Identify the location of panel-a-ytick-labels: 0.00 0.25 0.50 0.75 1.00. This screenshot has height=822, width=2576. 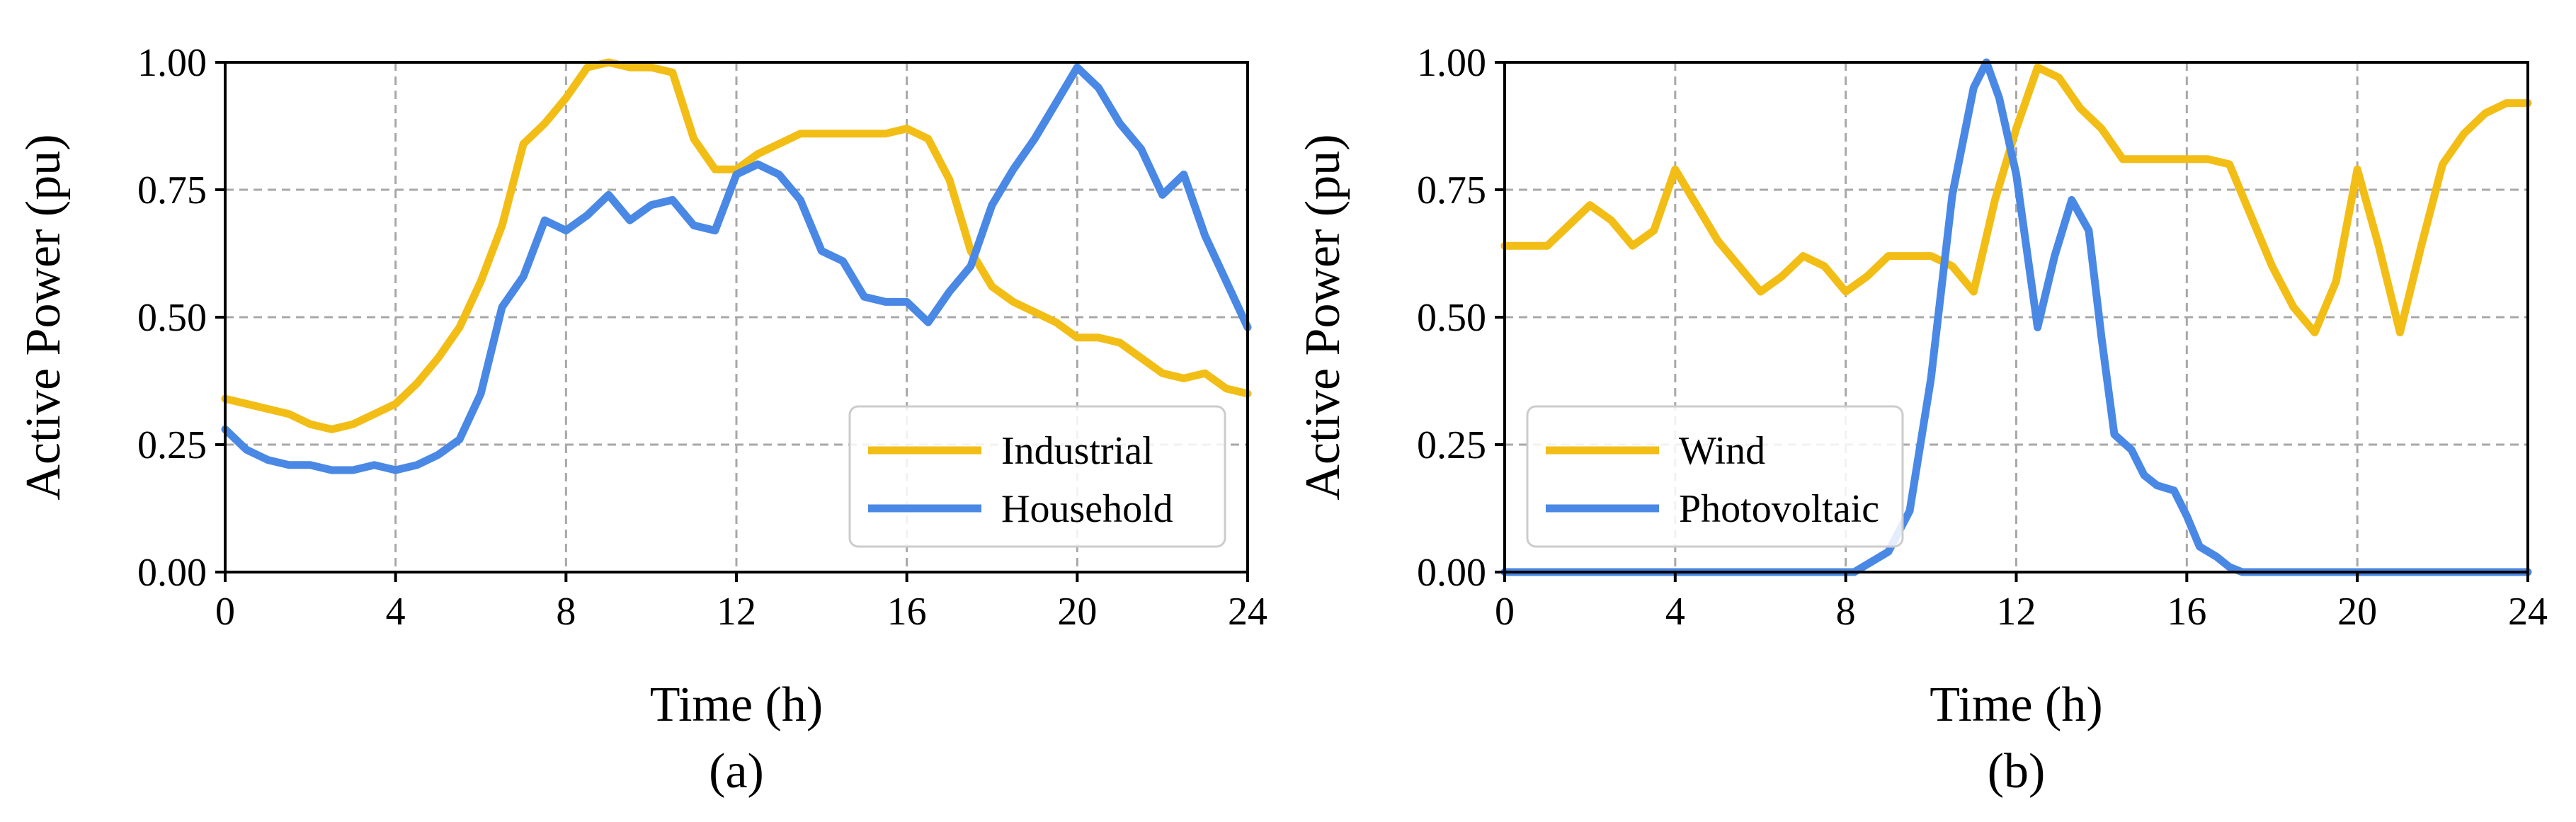
(172, 318).